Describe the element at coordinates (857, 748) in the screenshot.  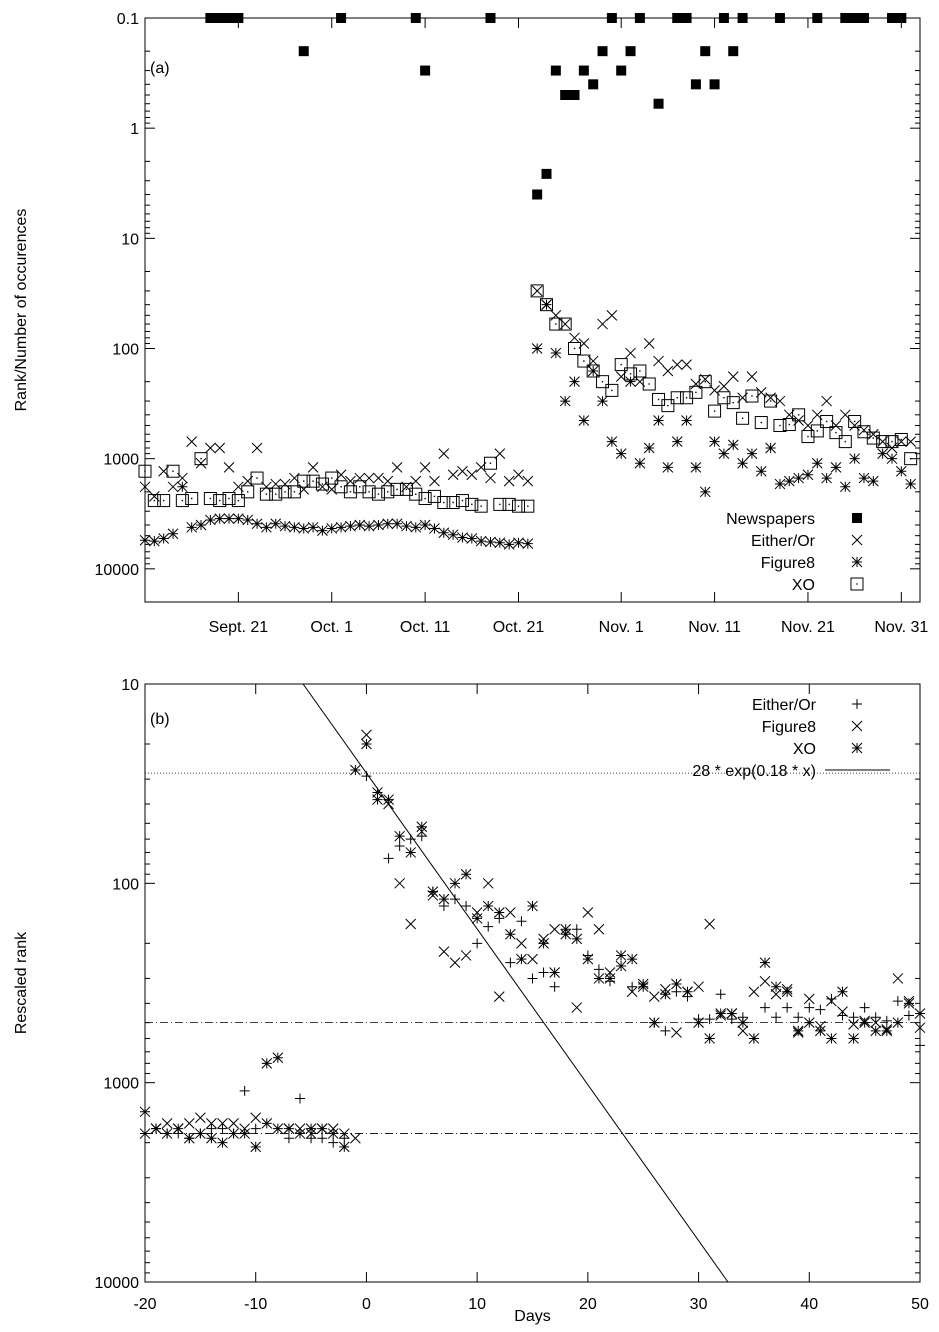
I see `panel-b-legend-marker-xo` at that location.